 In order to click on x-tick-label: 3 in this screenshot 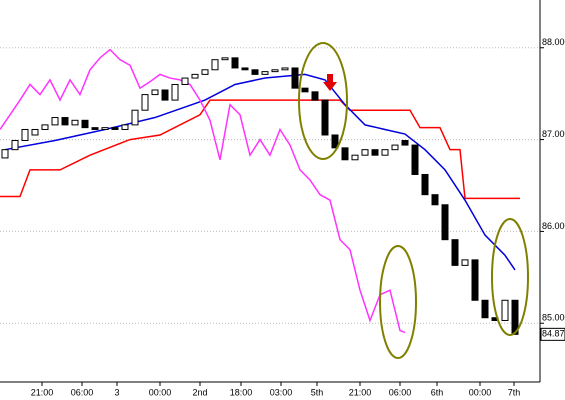, I will do `click(116, 392)`.